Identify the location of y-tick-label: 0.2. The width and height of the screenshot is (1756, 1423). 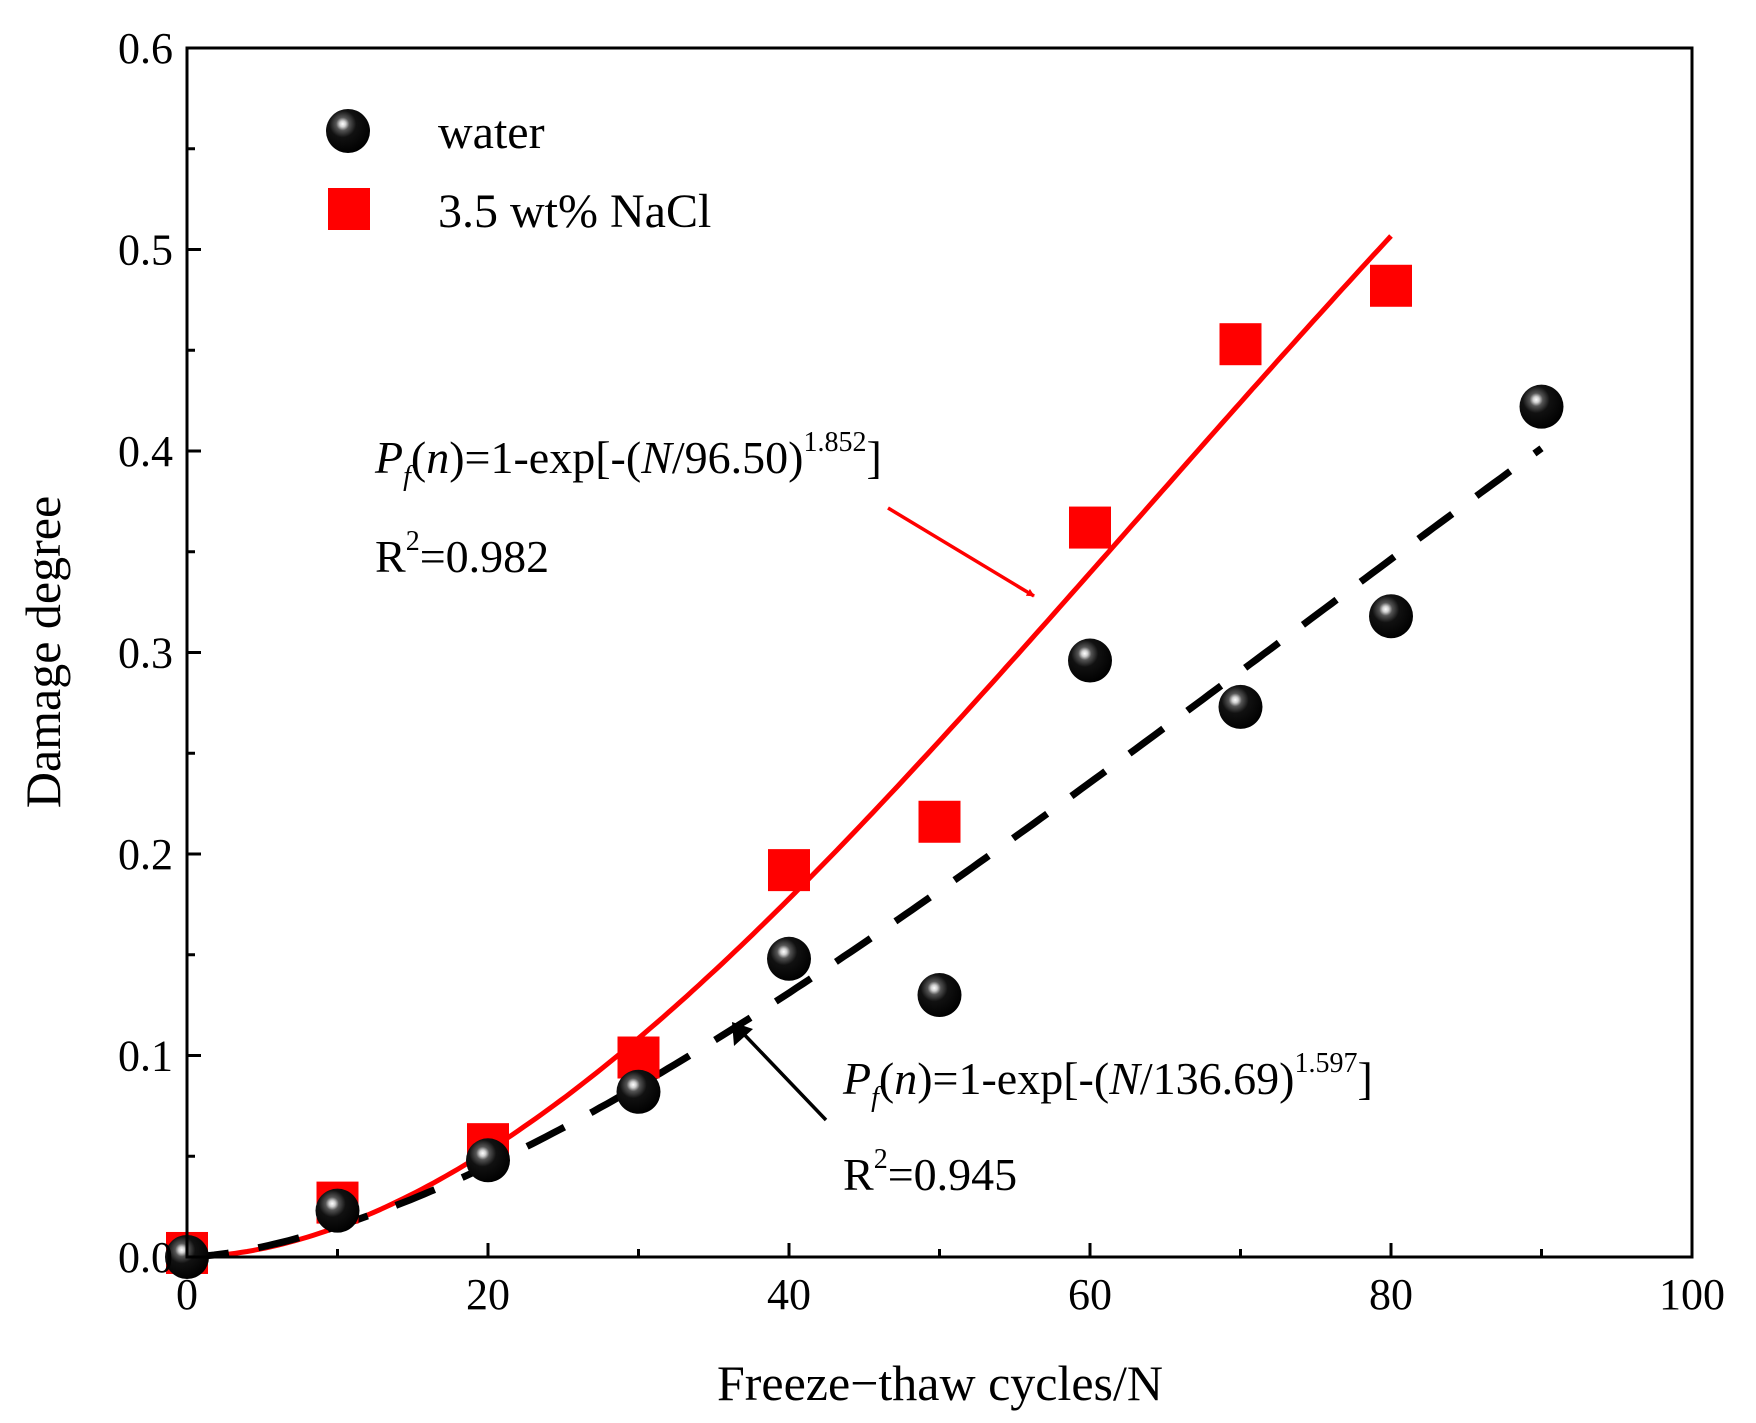
(145, 854).